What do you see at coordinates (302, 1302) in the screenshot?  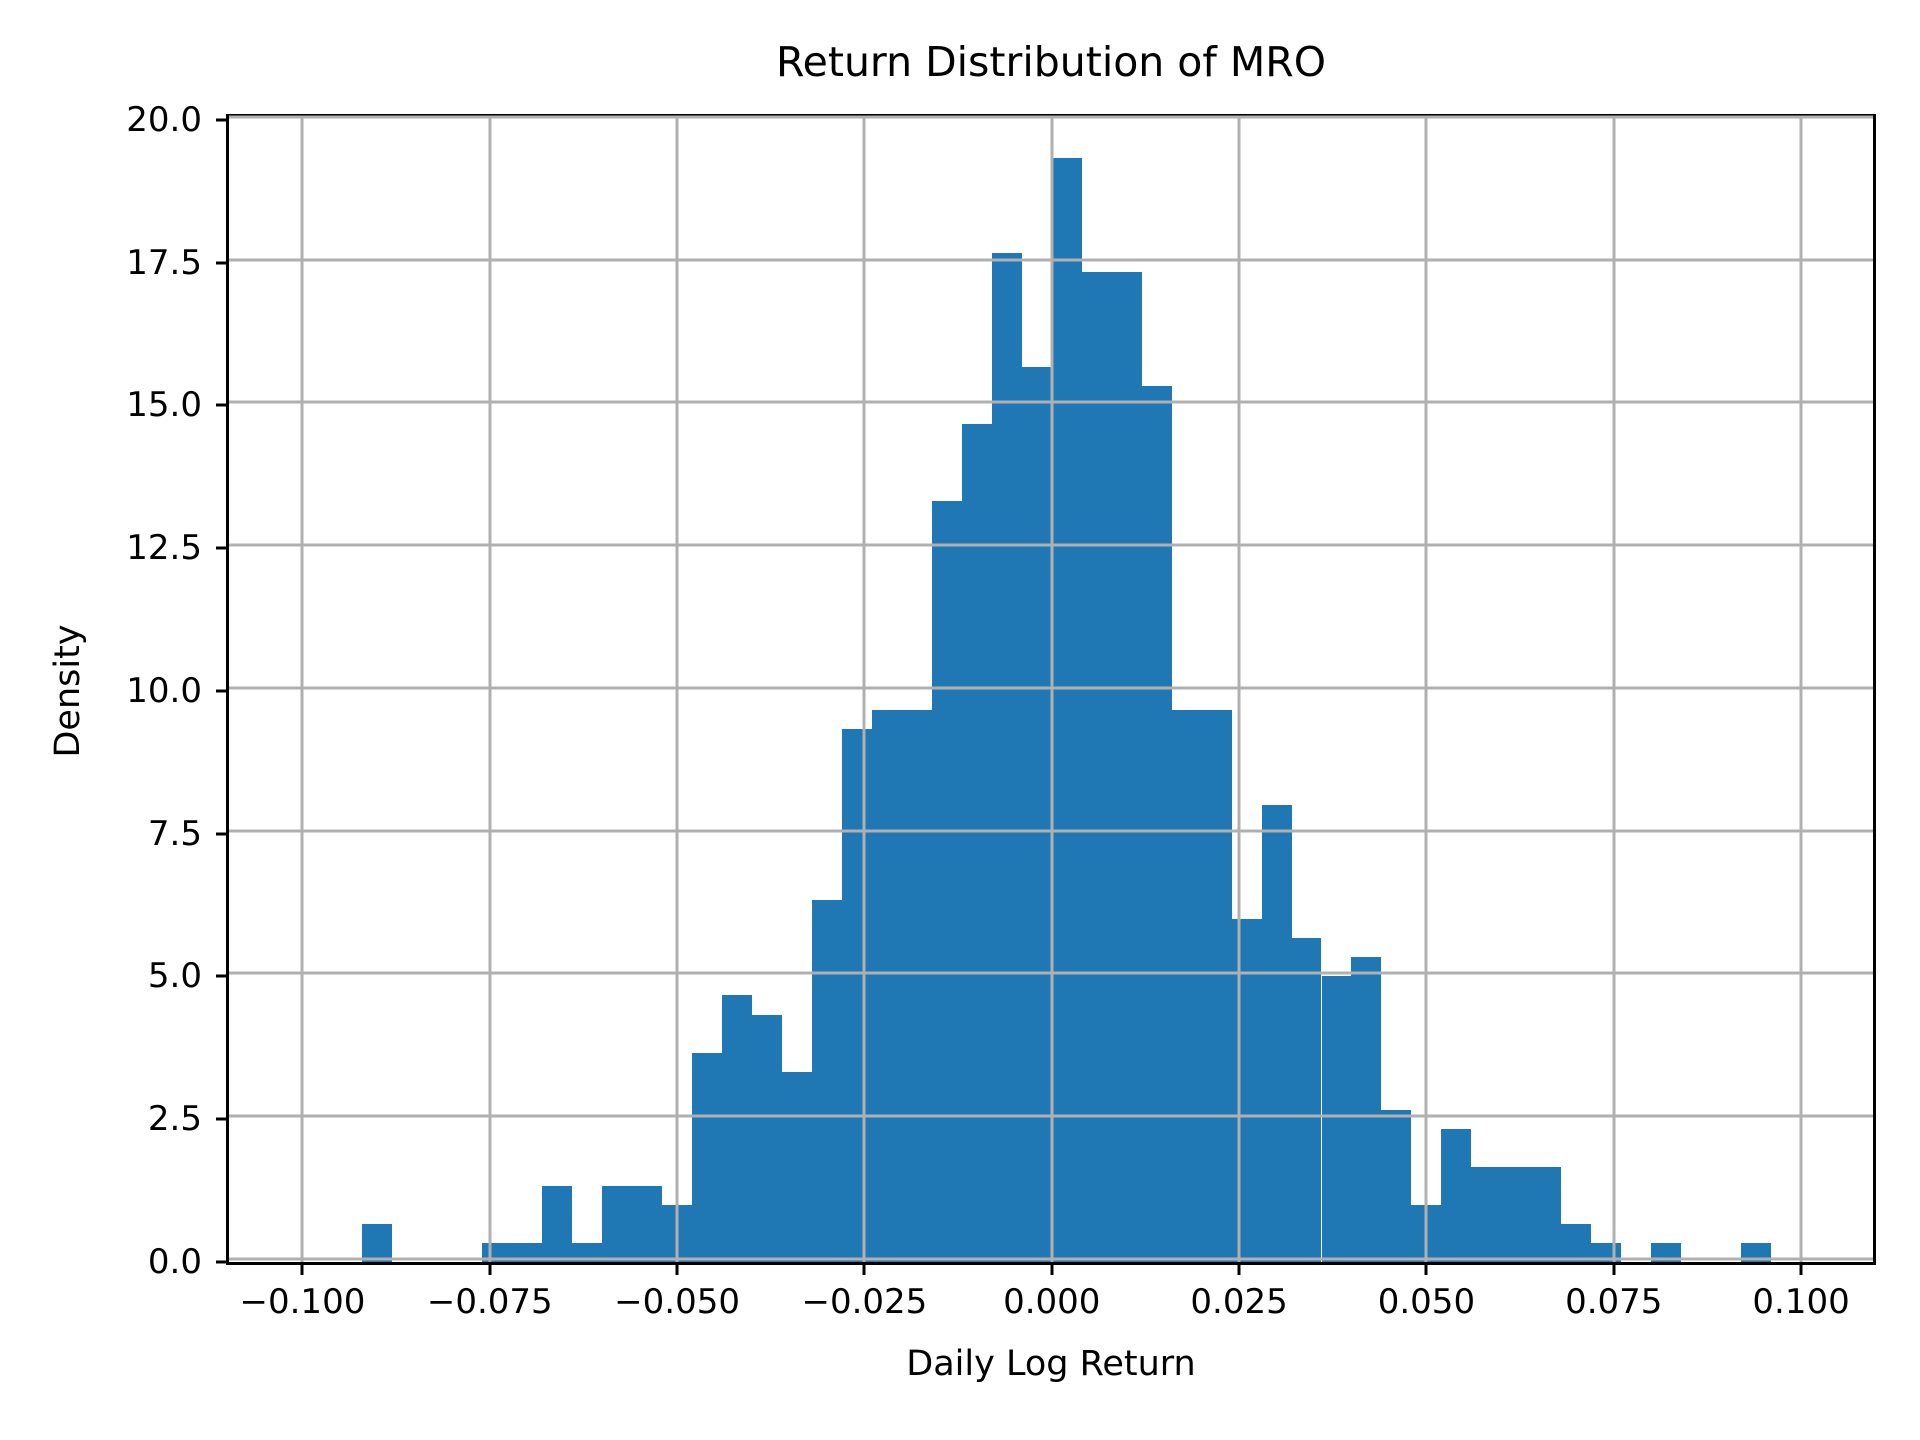 I see `x-tick-label: −0.100` at bounding box center [302, 1302].